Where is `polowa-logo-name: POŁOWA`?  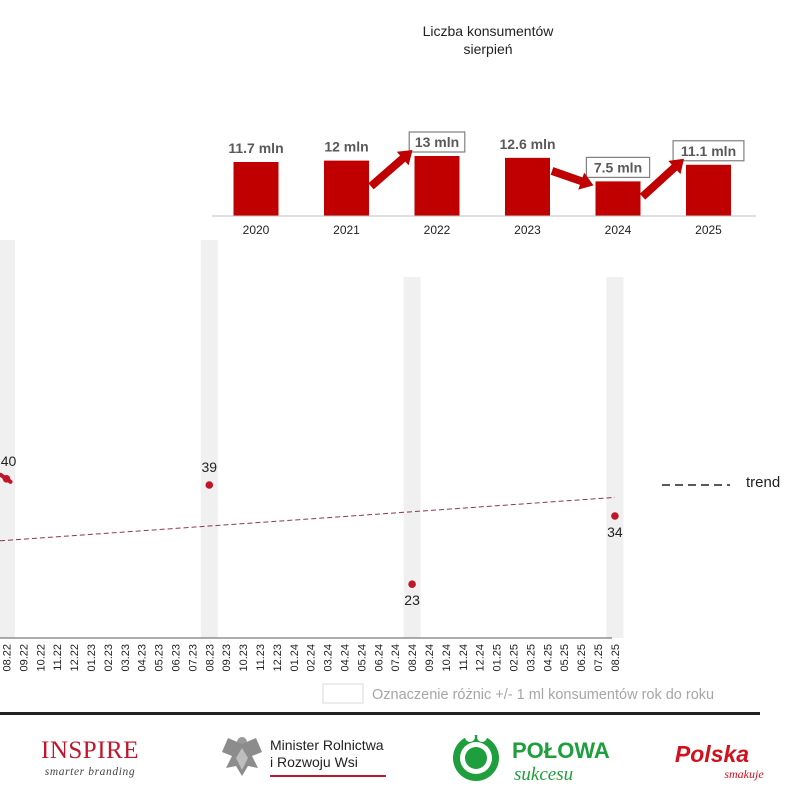 polowa-logo-name: POŁOWA is located at coordinates (561, 750).